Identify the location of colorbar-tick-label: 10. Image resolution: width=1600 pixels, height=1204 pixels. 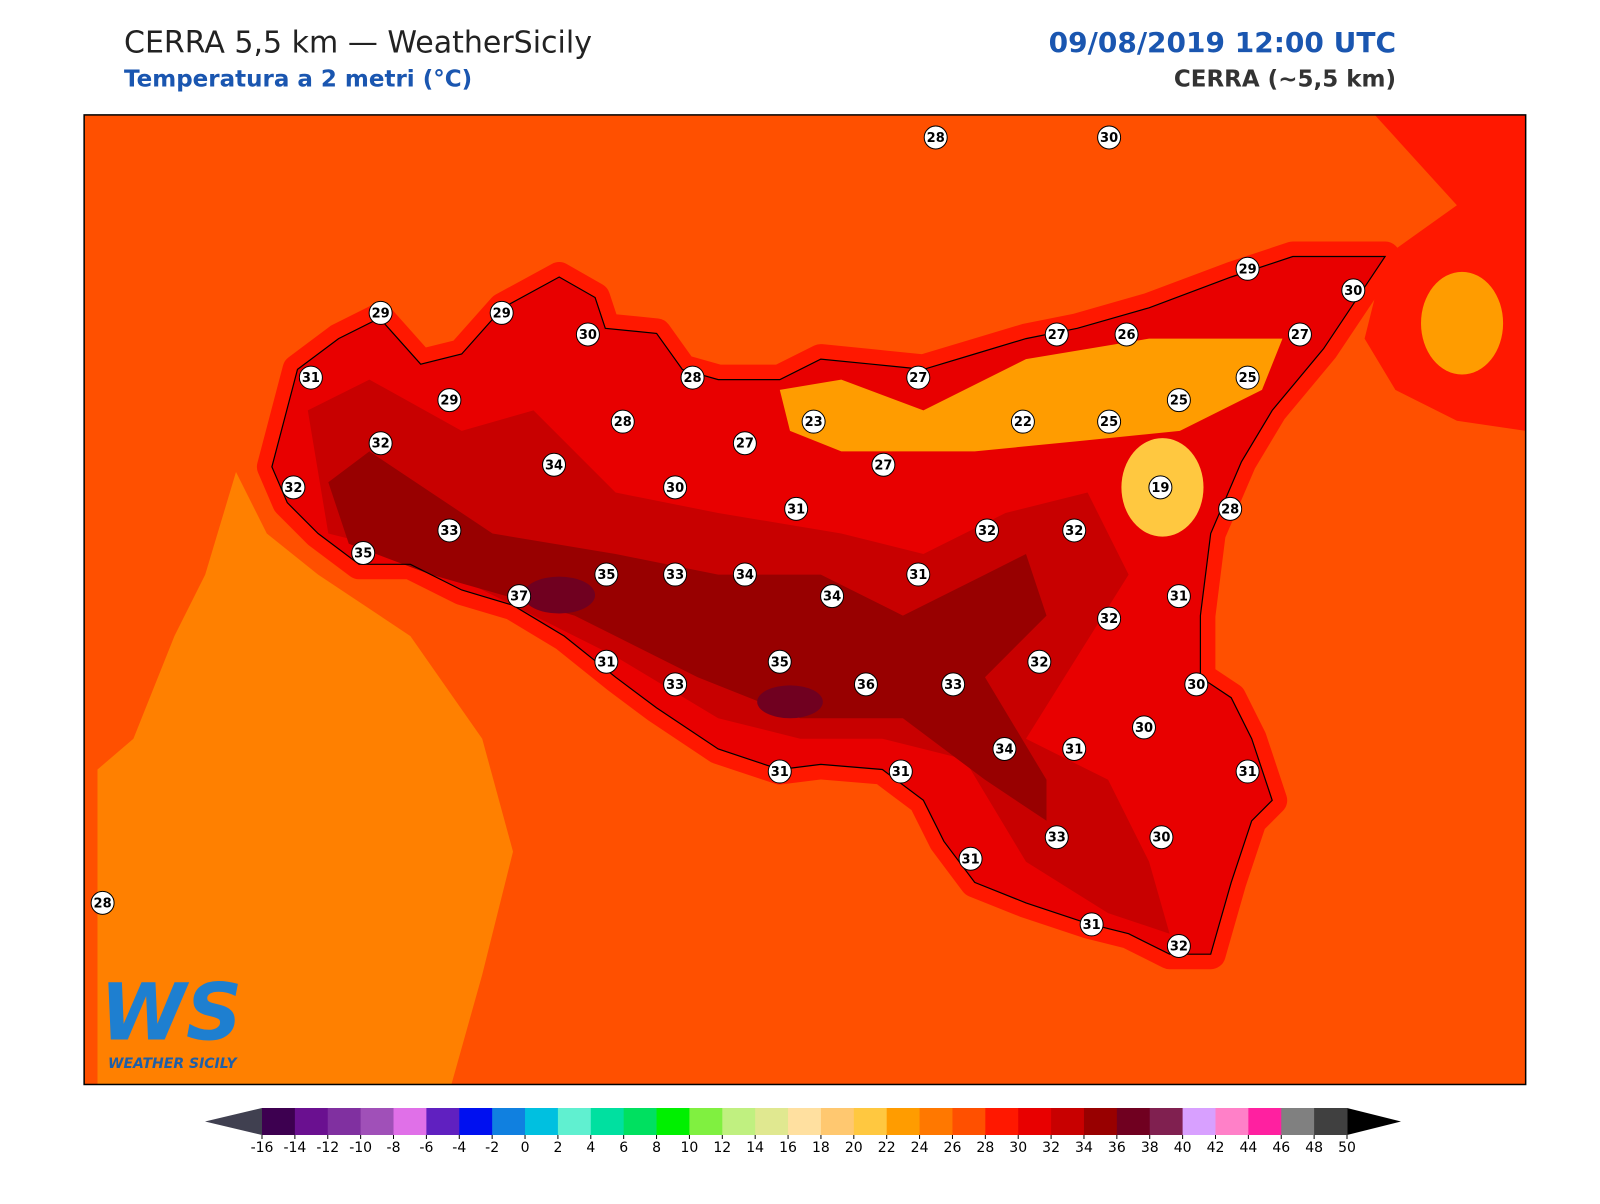
(690, 1148).